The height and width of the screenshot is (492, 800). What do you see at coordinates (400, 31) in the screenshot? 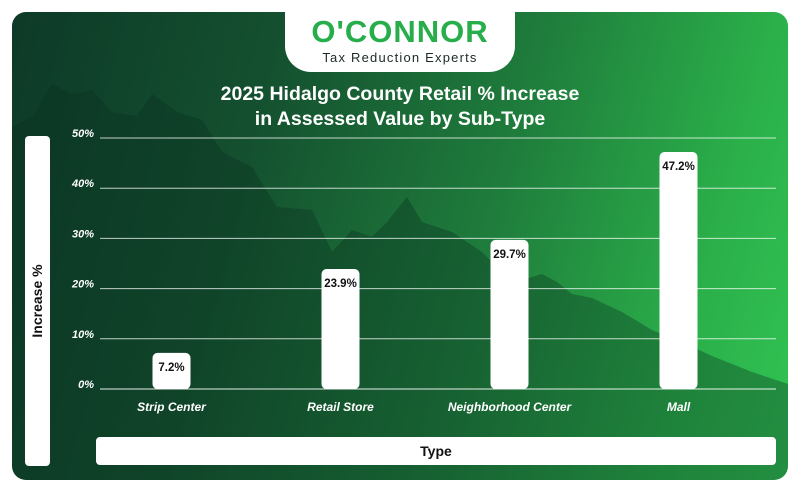
I see `brand-name: O'CONNOR` at bounding box center [400, 31].